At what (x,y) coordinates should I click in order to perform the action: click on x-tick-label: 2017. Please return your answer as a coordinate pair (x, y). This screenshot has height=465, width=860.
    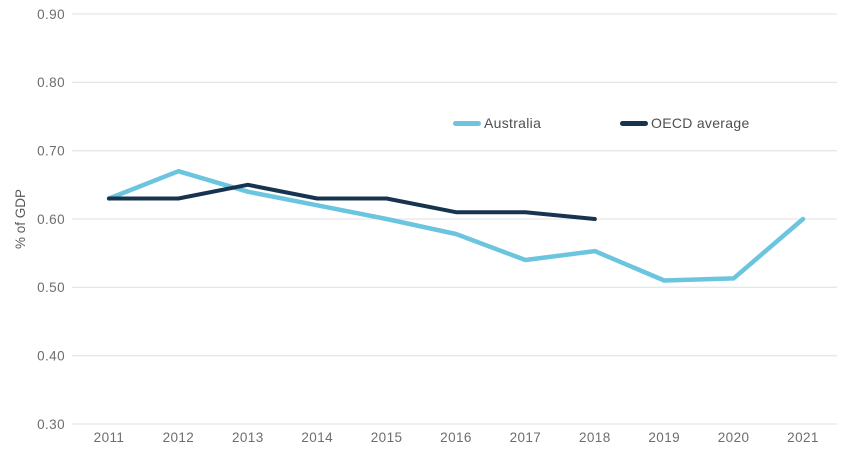
    Looking at the image, I should click on (526, 437).